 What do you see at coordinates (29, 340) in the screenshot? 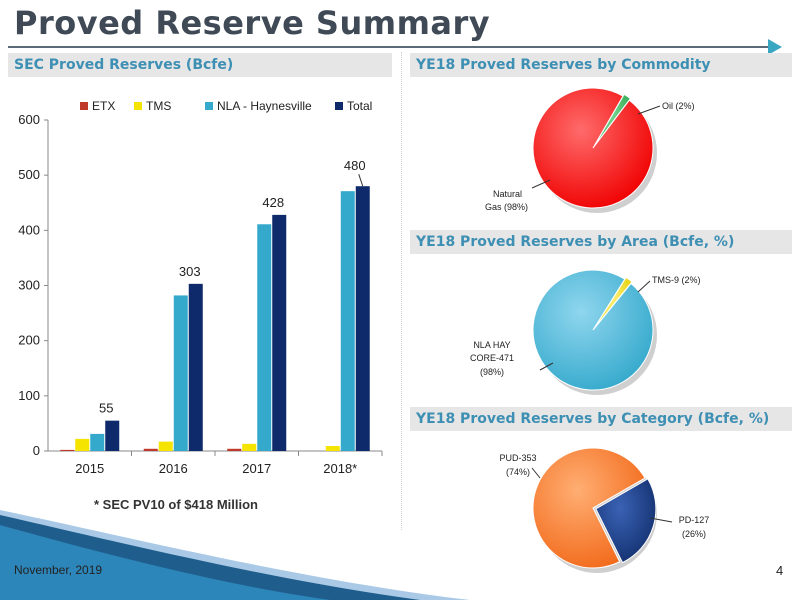
I see `y-tick-label: 200` at bounding box center [29, 340].